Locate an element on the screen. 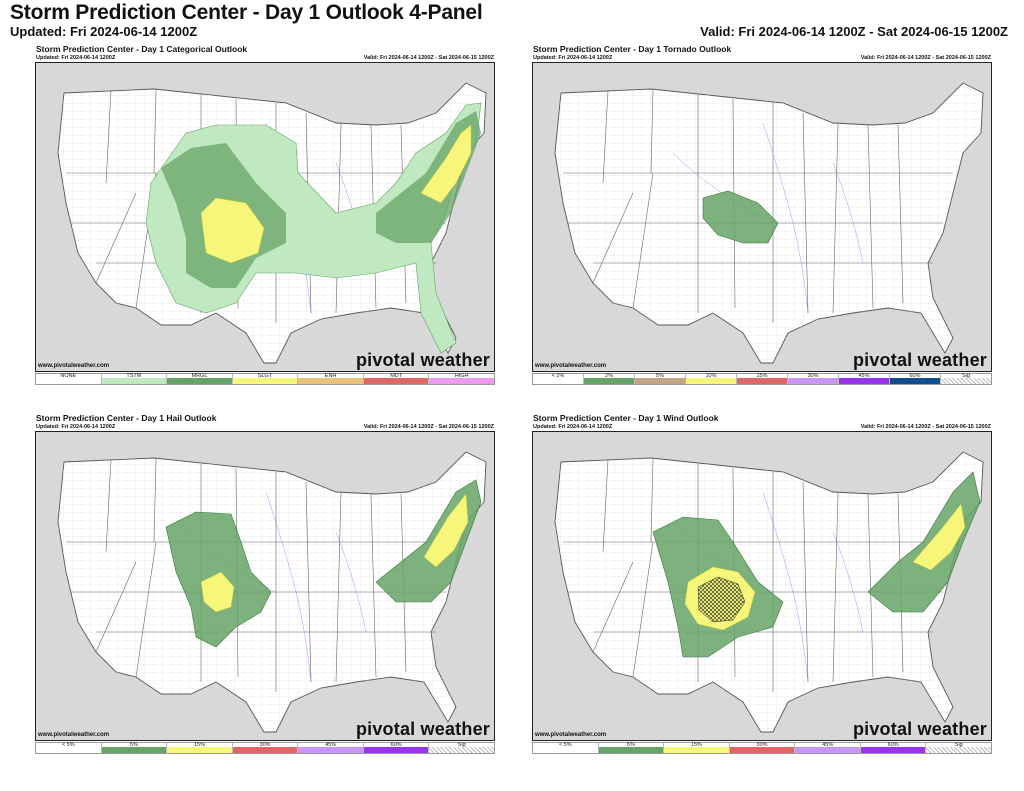  legend-high-label: HIGH is located at coordinates (461, 376).